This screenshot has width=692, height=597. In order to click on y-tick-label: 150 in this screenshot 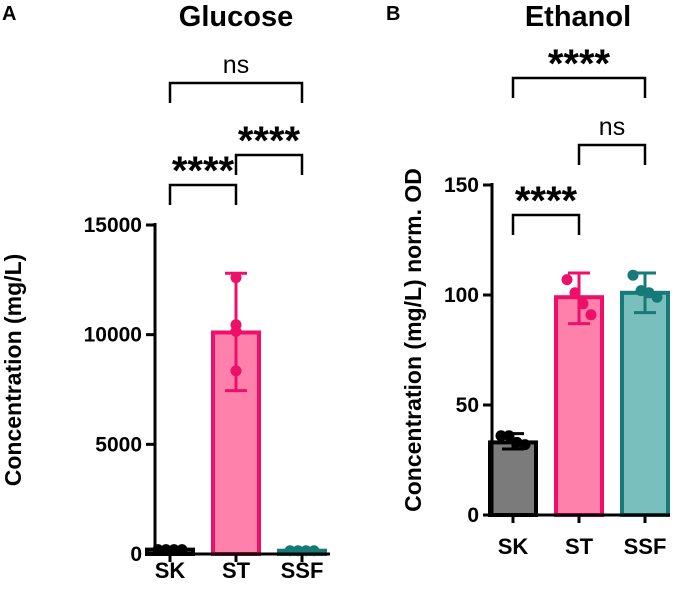, I will do `click(461, 185)`.